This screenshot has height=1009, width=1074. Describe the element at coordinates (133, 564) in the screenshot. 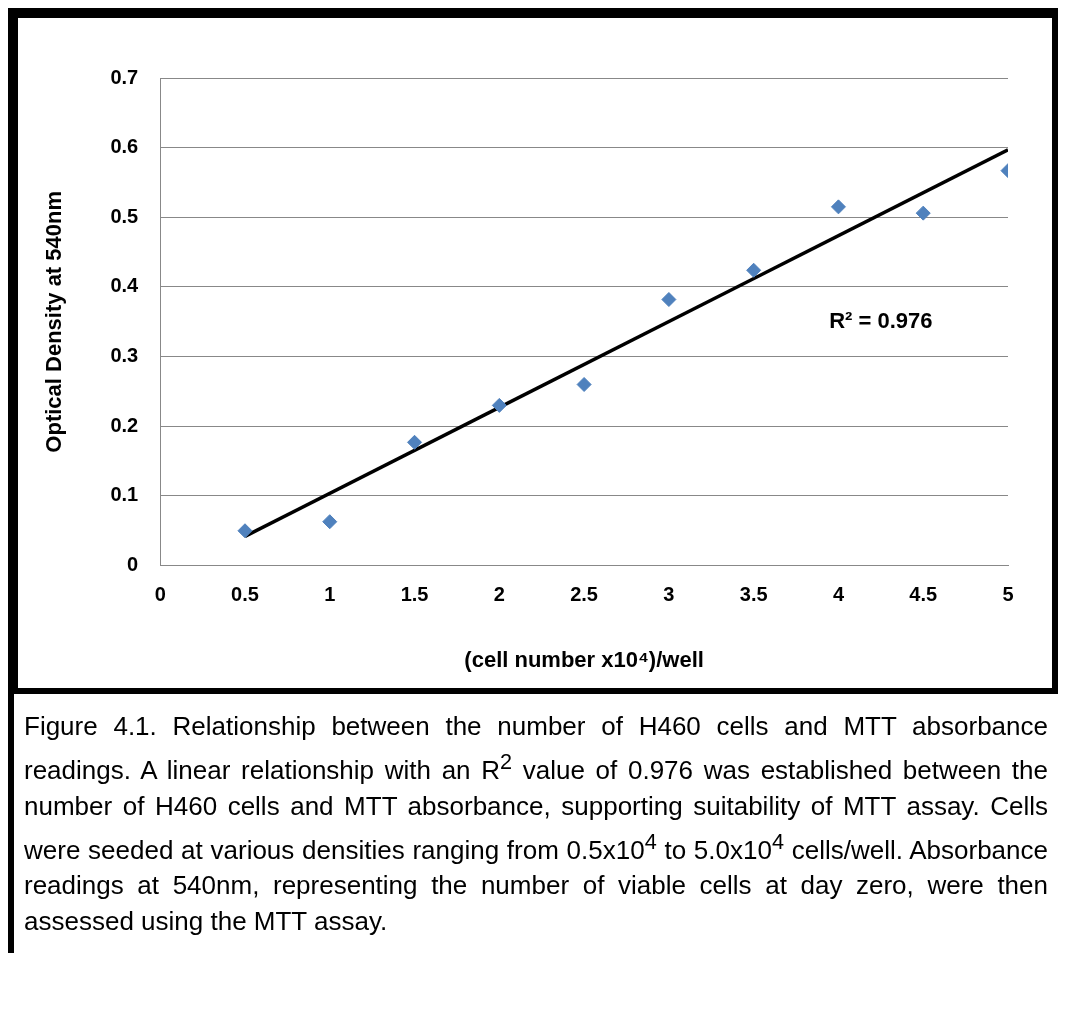

I see `y-tick-label: 0` at that location.